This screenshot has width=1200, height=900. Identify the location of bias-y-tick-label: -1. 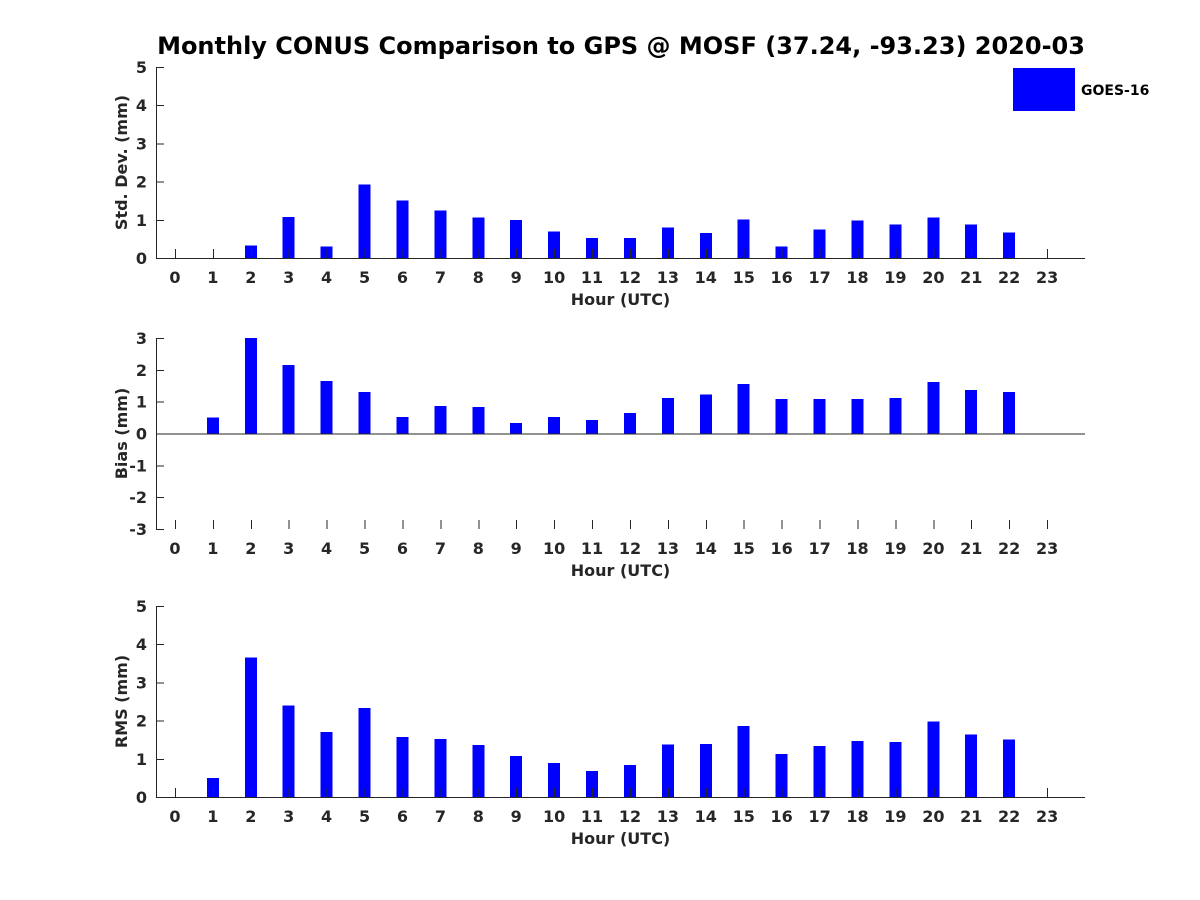
(138, 465).